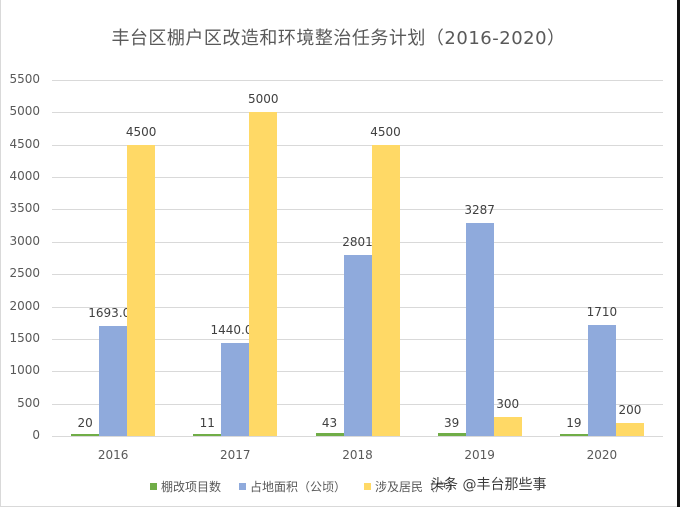 The image size is (680, 507). Describe the element at coordinates (36, 435) in the screenshot. I see `y-tick-label: 0` at that location.